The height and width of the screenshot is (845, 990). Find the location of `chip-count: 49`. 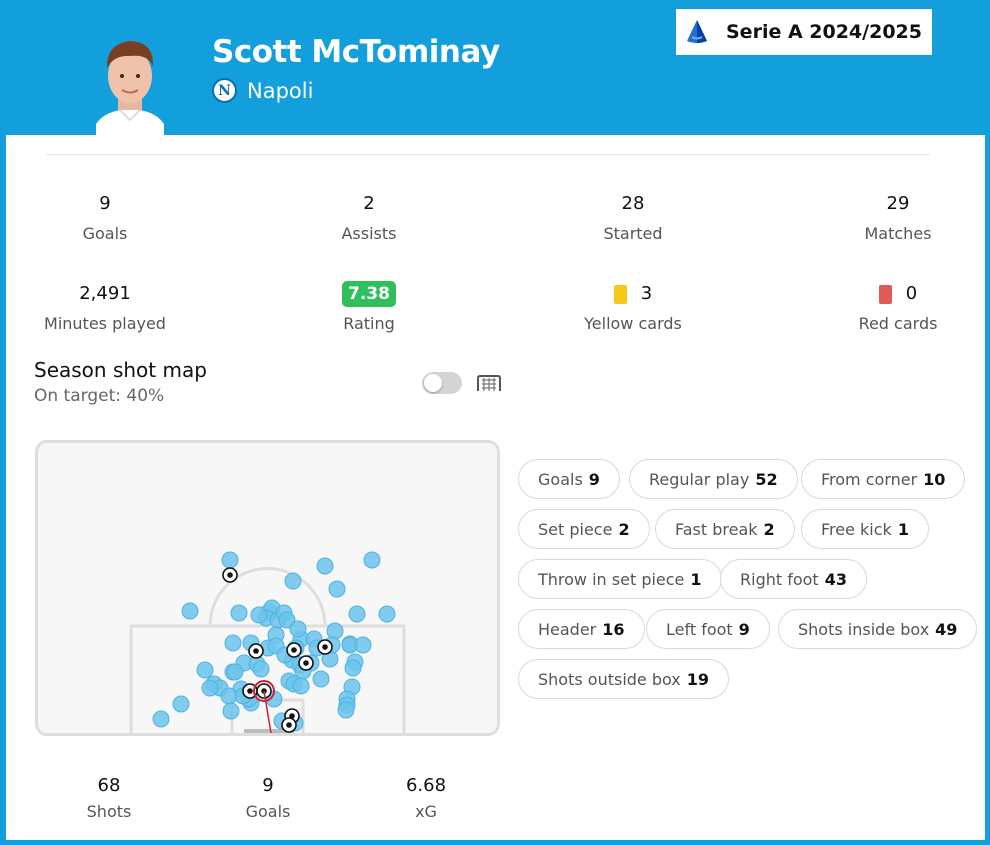

chip-count: 49 is located at coordinates (946, 629).